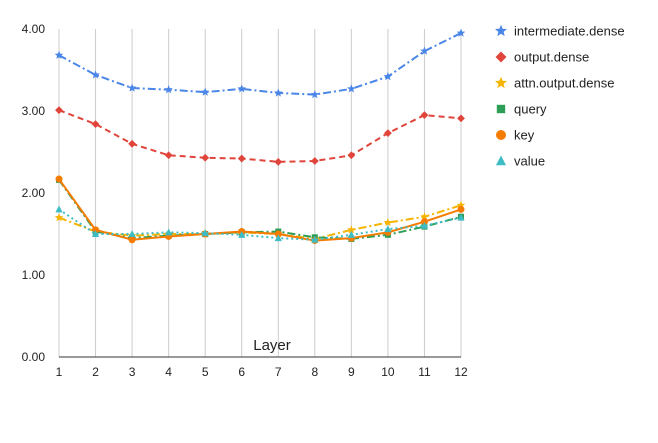 Image resolution: width=658 pixels, height=443 pixels. Describe the element at coordinates (241, 372) in the screenshot. I see `x-tick-label: 6` at that location.